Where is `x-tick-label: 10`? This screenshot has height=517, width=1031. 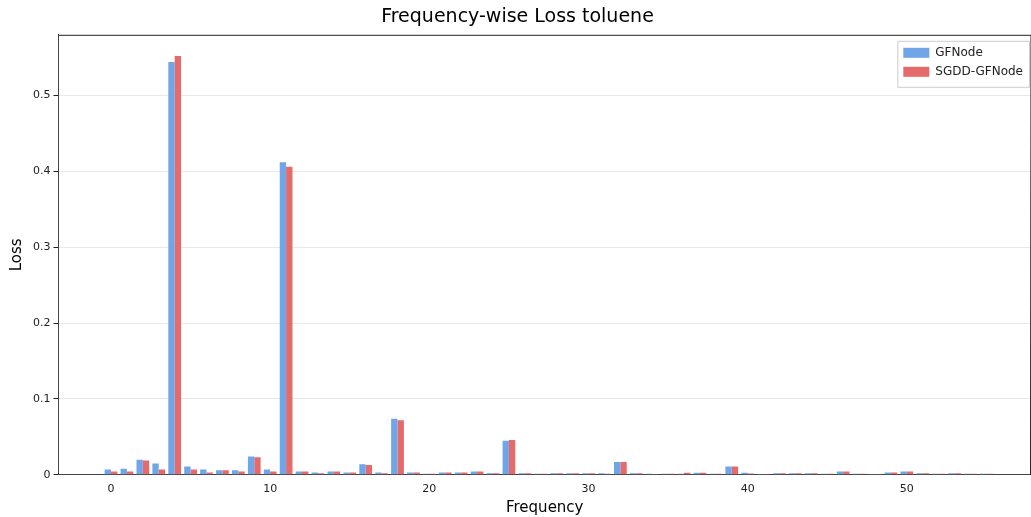
x-tick-label: 10 is located at coordinates (270, 489).